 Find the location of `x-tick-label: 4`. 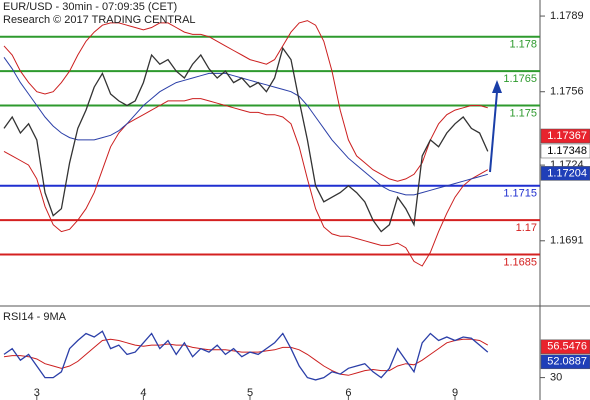

x-tick-label: 4 is located at coordinates (143, 393).